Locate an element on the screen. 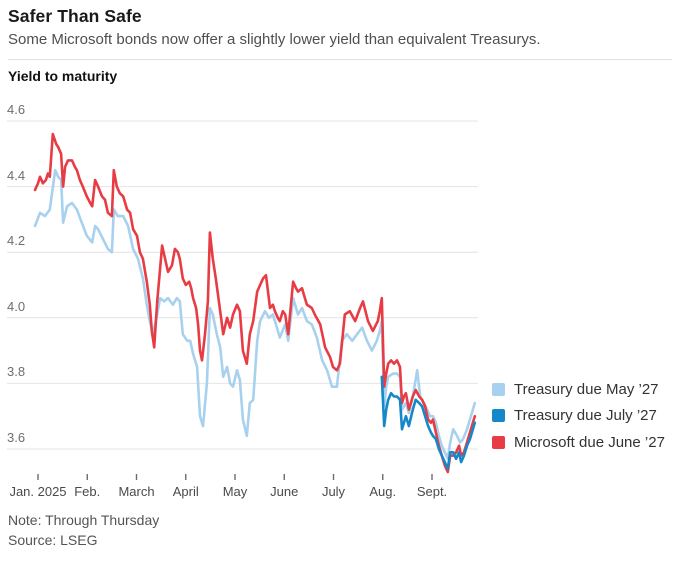 Image resolution: width=680 pixels, height=562 pixels. x-axis-label: June is located at coordinates (284, 491).